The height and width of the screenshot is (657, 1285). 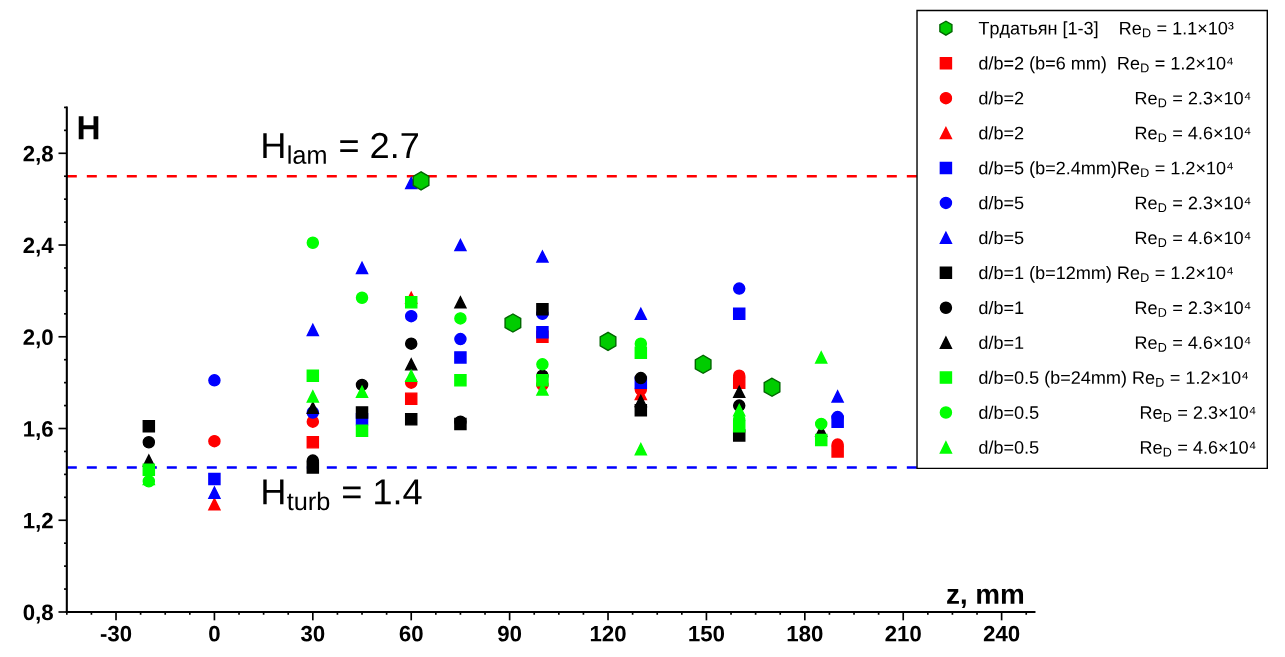 I want to click on x-tick-label: 30, so click(x=312, y=633).